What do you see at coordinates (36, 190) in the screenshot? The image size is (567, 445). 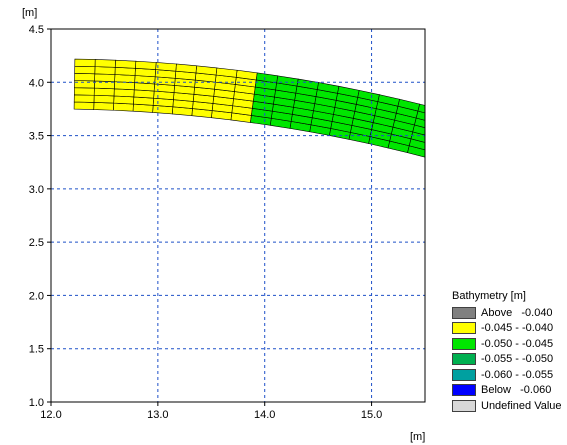 I see `y-tick-label: 3.0` at bounding box center [36, 190].